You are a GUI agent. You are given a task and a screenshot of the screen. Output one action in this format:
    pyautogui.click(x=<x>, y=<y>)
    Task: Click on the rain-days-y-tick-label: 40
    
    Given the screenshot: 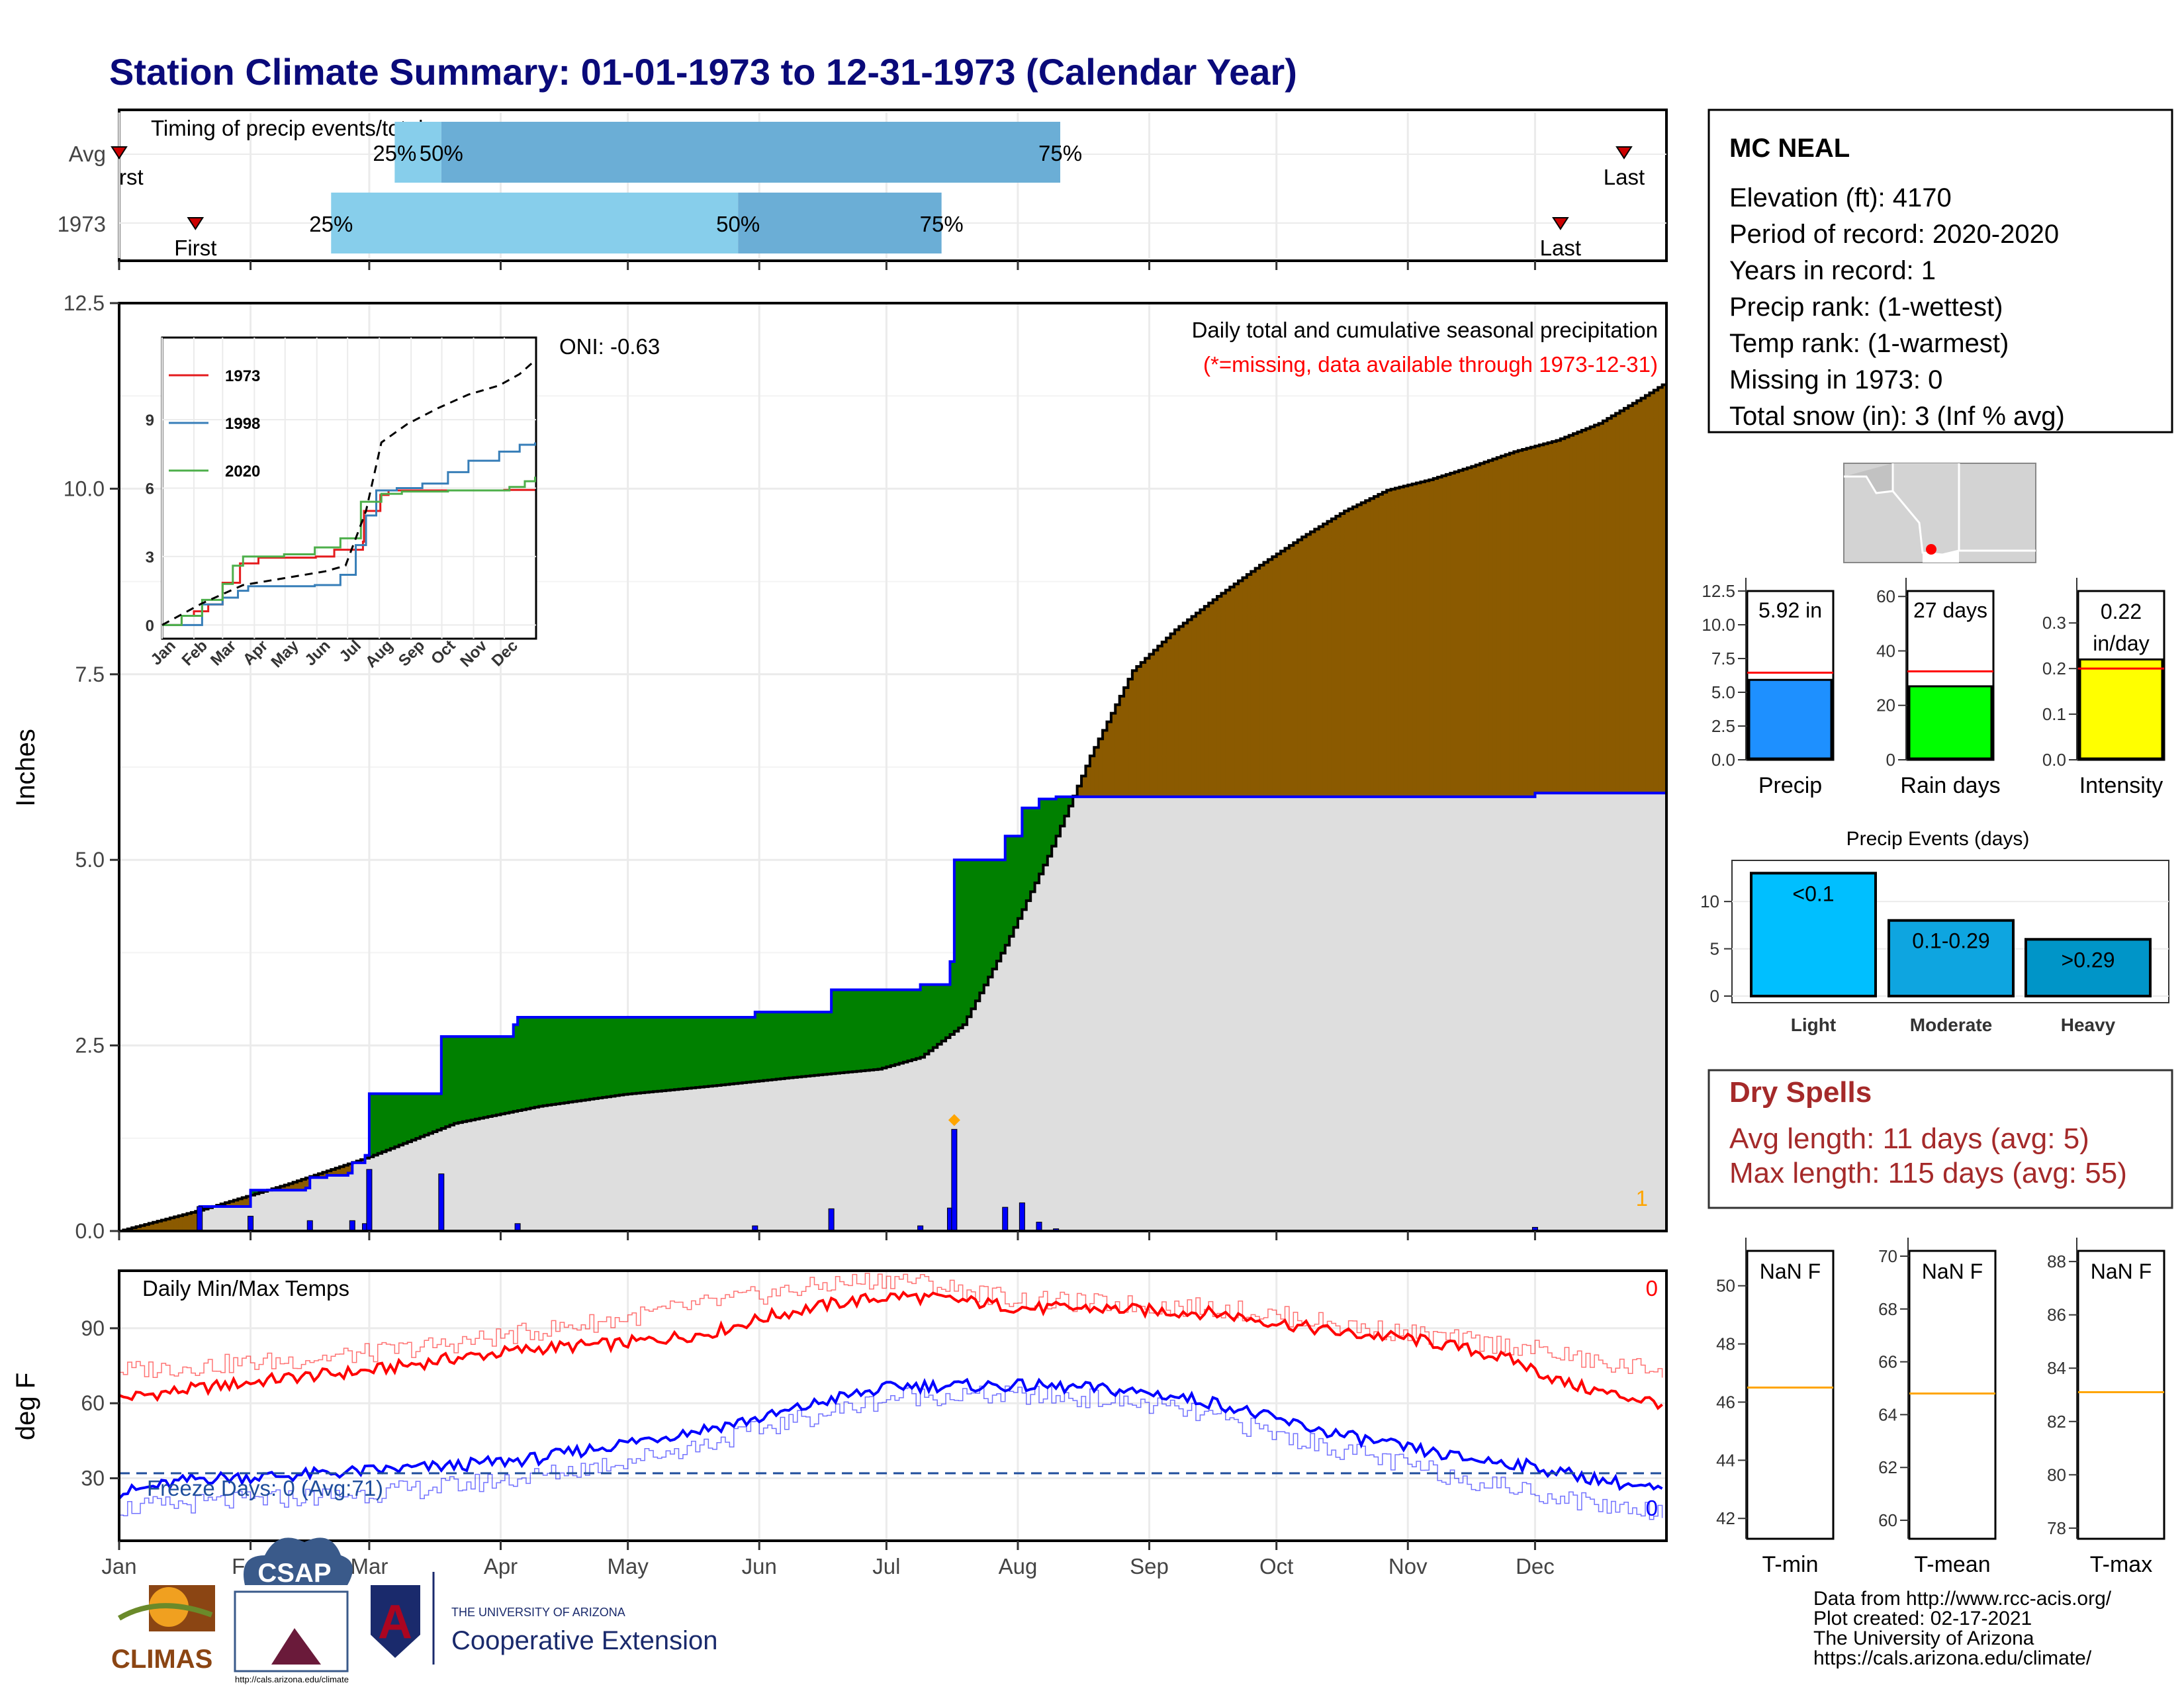 What is the action you would take?
    pyautogui.click(x=1885, y=651)
    